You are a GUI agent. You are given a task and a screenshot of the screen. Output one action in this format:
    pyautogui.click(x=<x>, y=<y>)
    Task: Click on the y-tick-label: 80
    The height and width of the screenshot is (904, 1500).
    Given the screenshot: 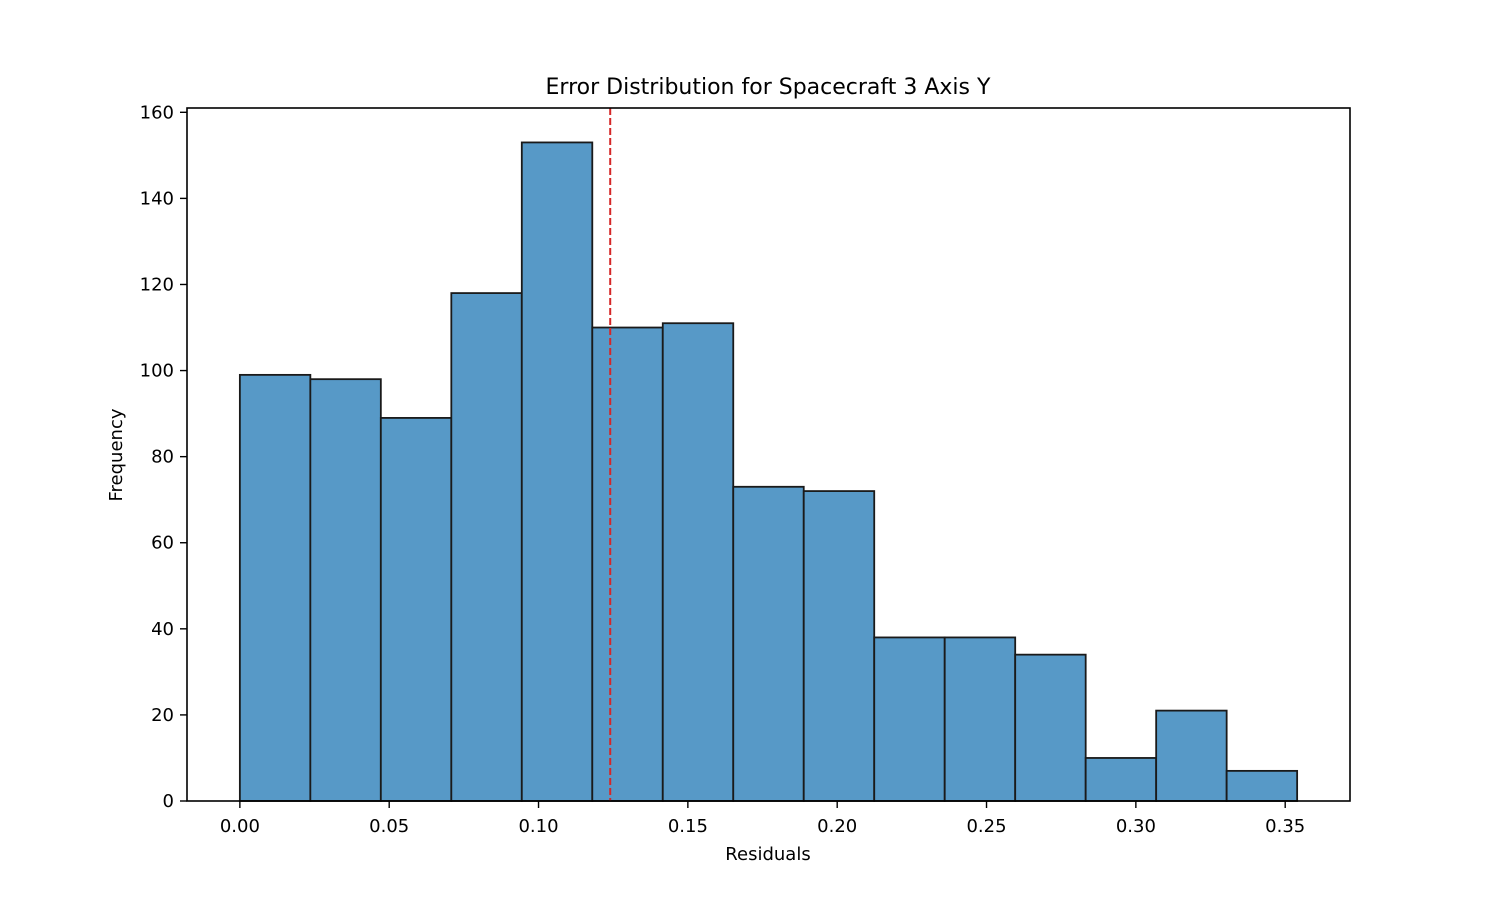 What is the action you would take?
    pyautogui.click(x=162, y=457)
    